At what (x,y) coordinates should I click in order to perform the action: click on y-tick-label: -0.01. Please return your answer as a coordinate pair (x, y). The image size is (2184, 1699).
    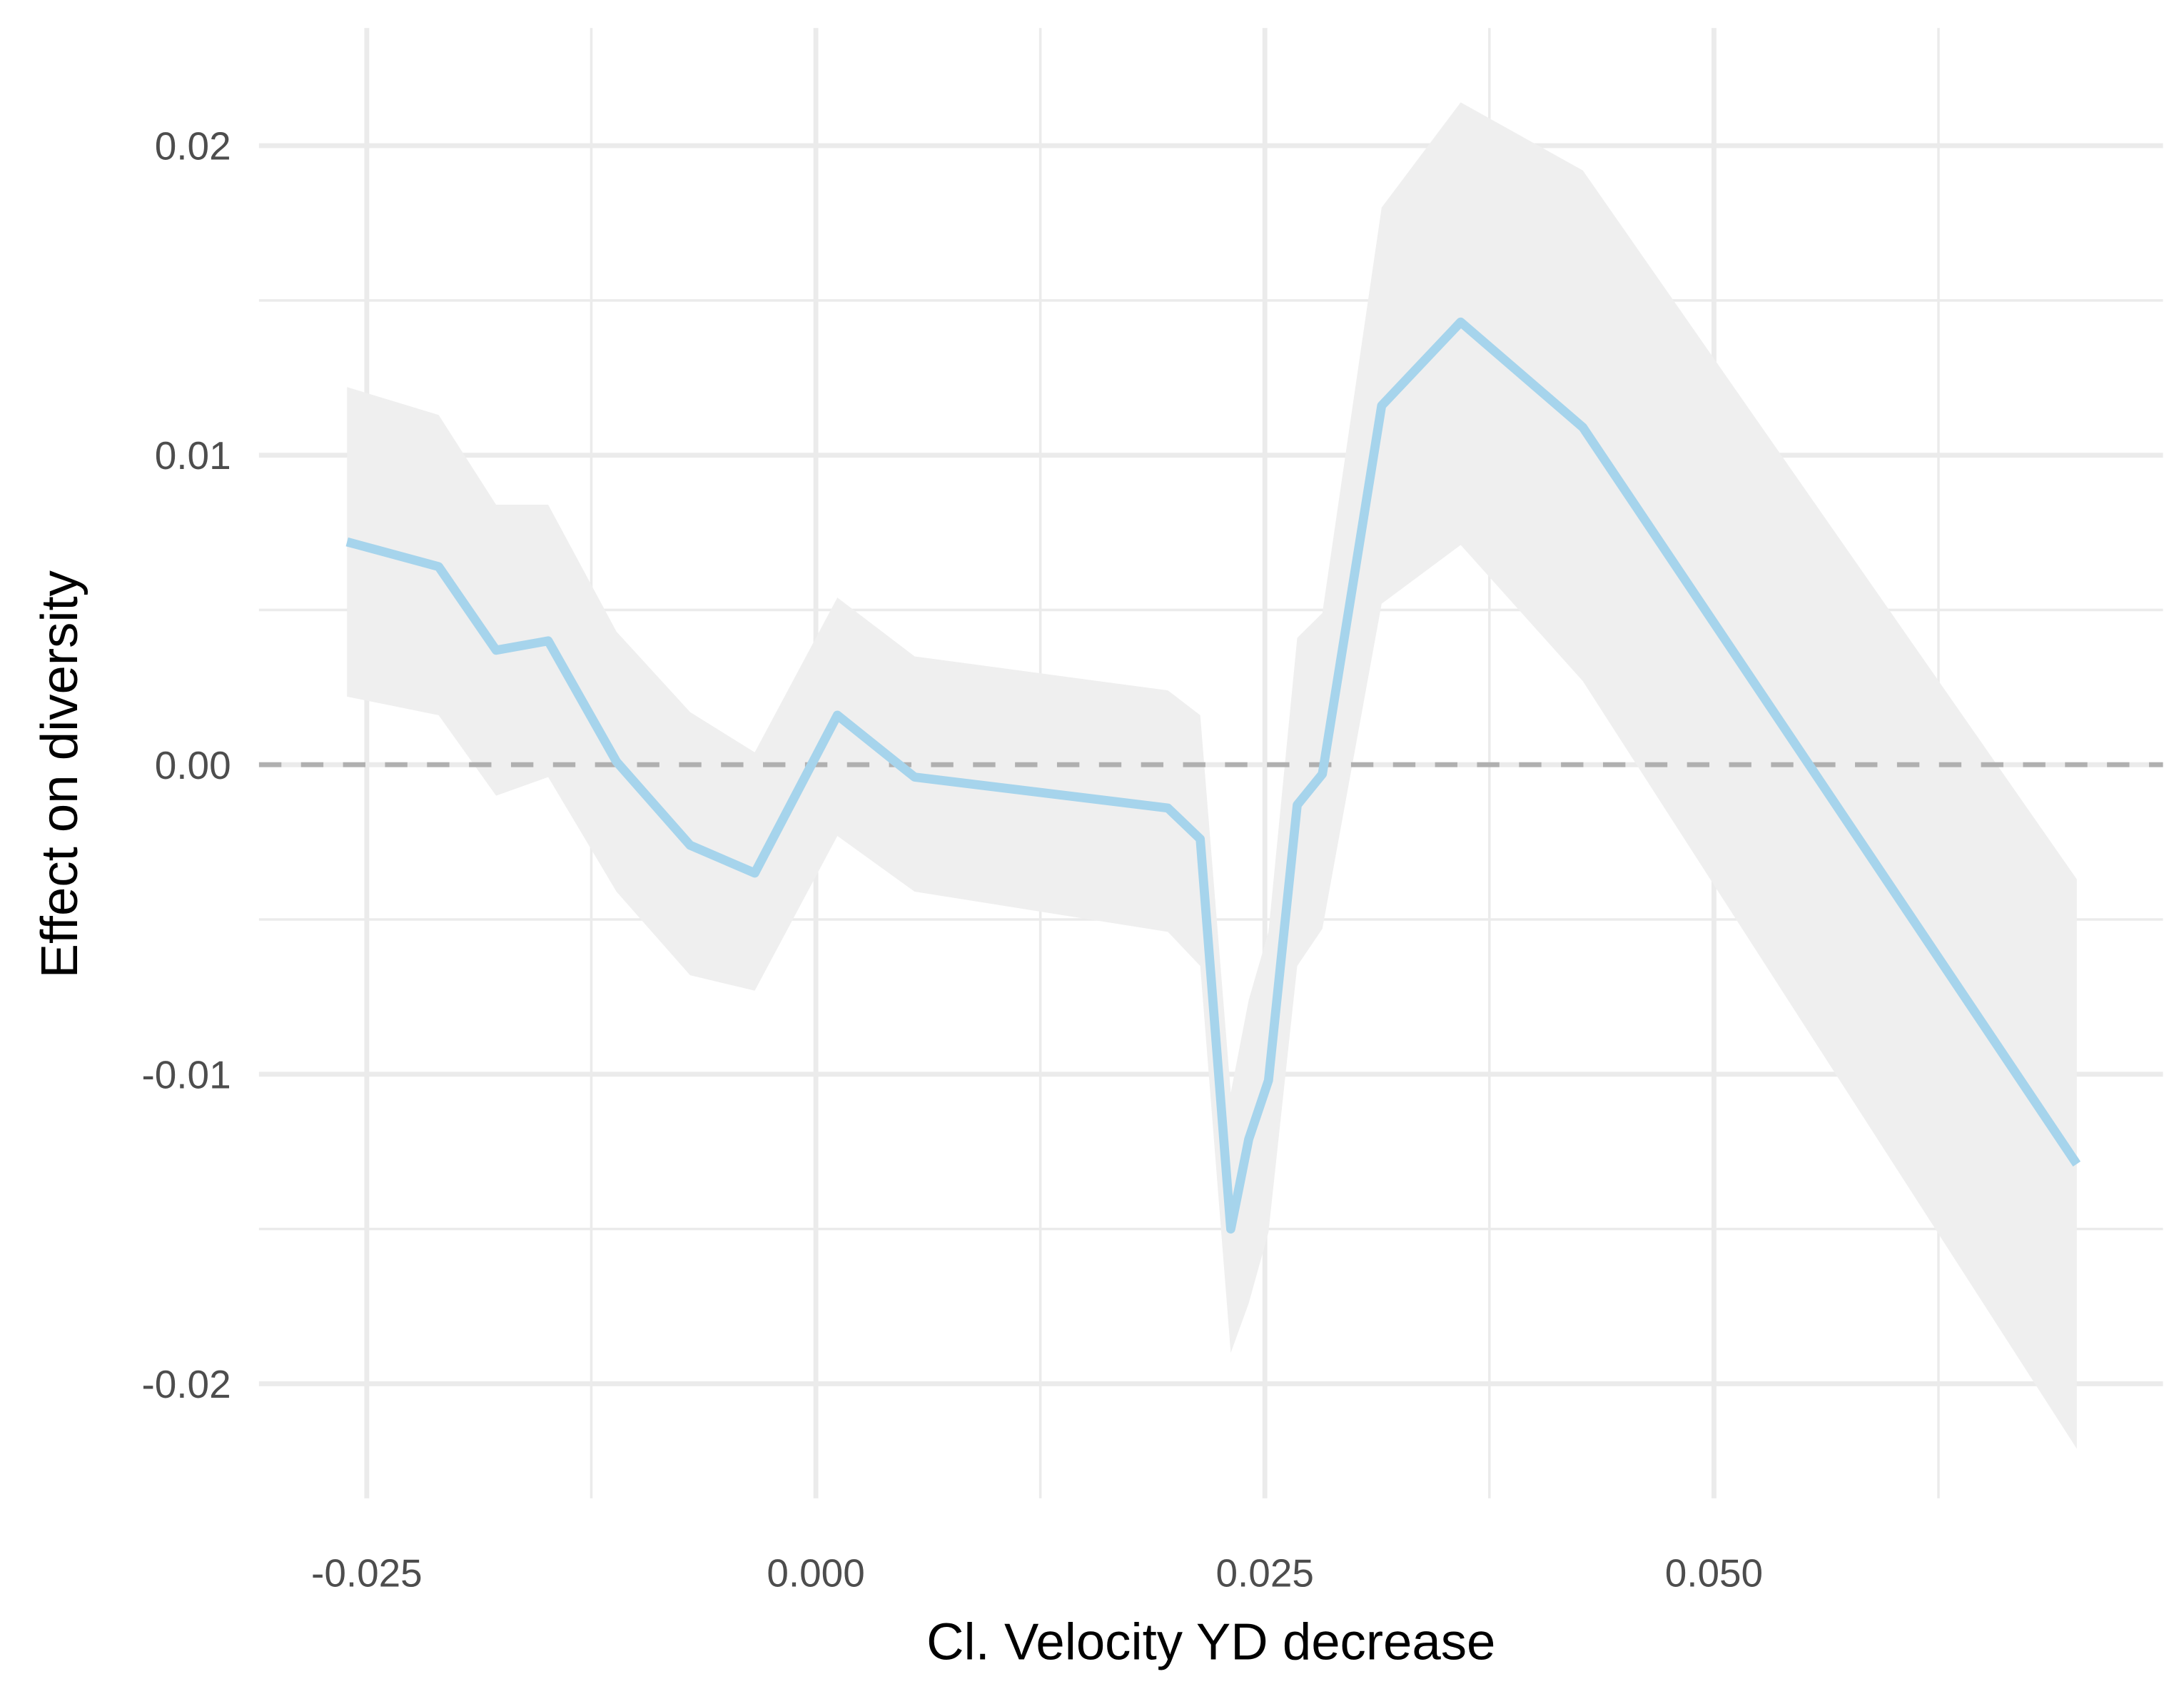
    Looking at the image, I should click on (186, 1074).